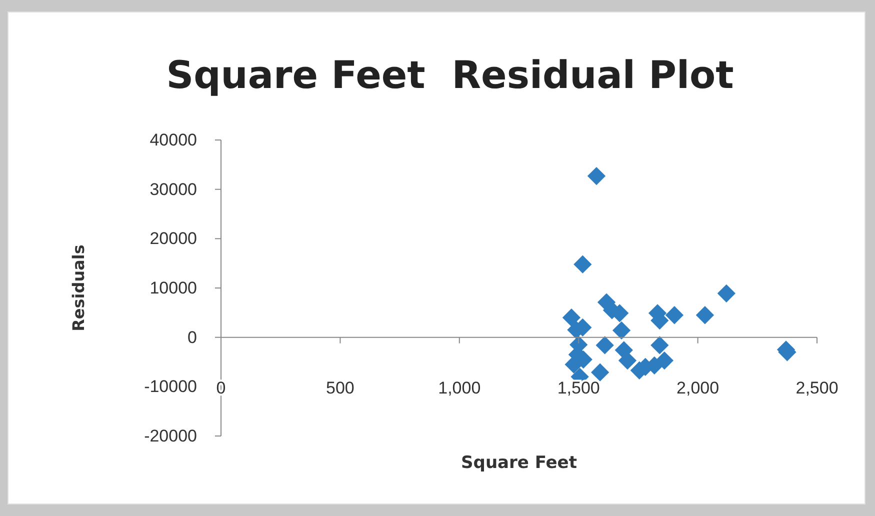 Image resolution: width=875 pixels, height=516 pixels. I want to click on chart-title: Square Feet Residual Plot, so click(450, 75).